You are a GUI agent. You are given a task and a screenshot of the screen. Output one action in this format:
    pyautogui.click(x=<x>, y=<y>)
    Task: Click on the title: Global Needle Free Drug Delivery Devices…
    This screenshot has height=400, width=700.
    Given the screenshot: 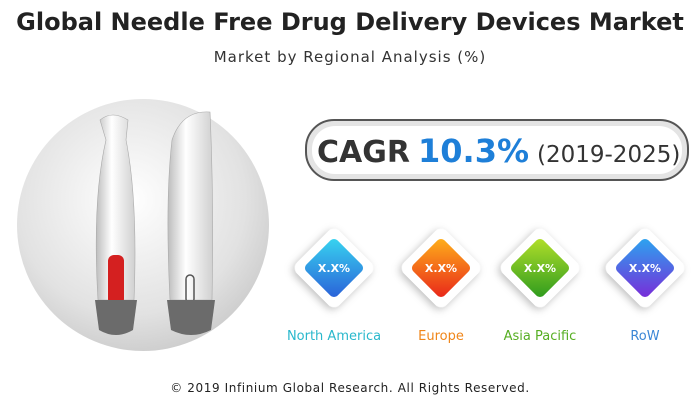 What is the action you would take?
    pyautogui.click(x=350, y=22)
    